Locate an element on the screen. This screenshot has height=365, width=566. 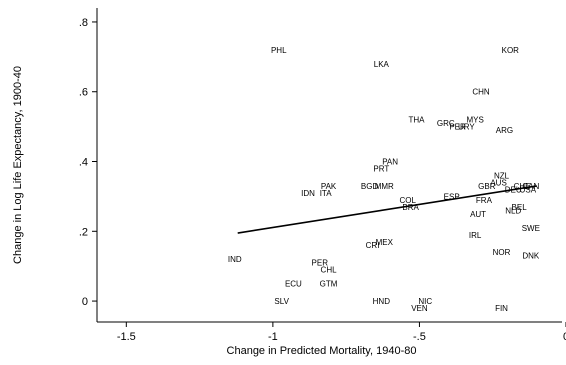
point-label: NZL is located at coordinates (502, 175).